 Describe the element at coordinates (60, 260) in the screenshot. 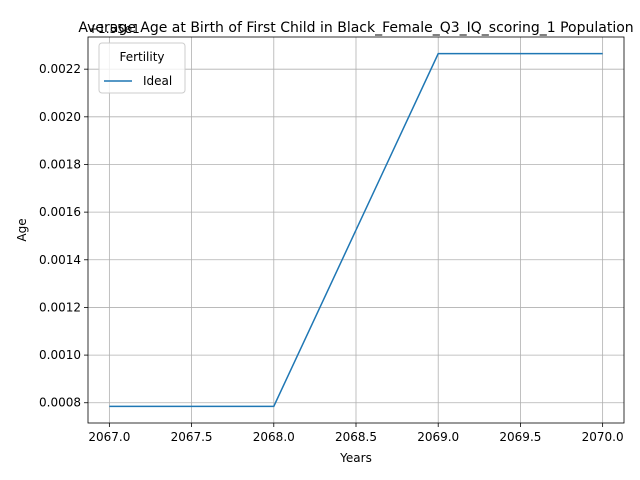

I see `y-tick-label: 0.0014` at that location.